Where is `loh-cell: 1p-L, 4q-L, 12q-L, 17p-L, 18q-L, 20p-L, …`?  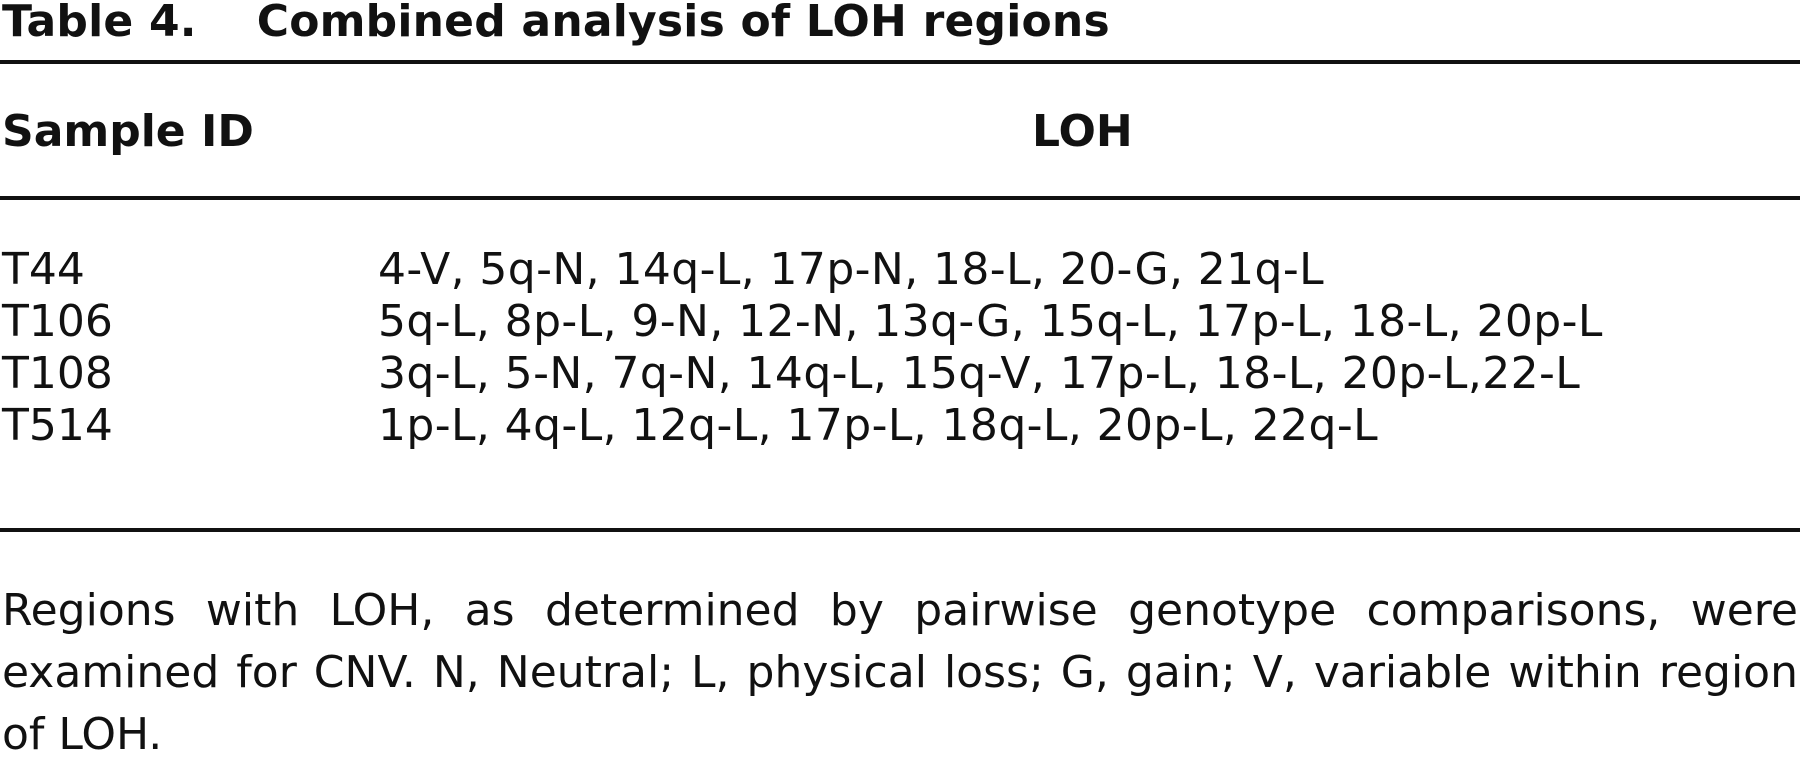
loh-cell: 1p-L, 4q-L, 12q-L, 17p-L, 18q-L, 20p-L, … is located at coordinates (878, 425).